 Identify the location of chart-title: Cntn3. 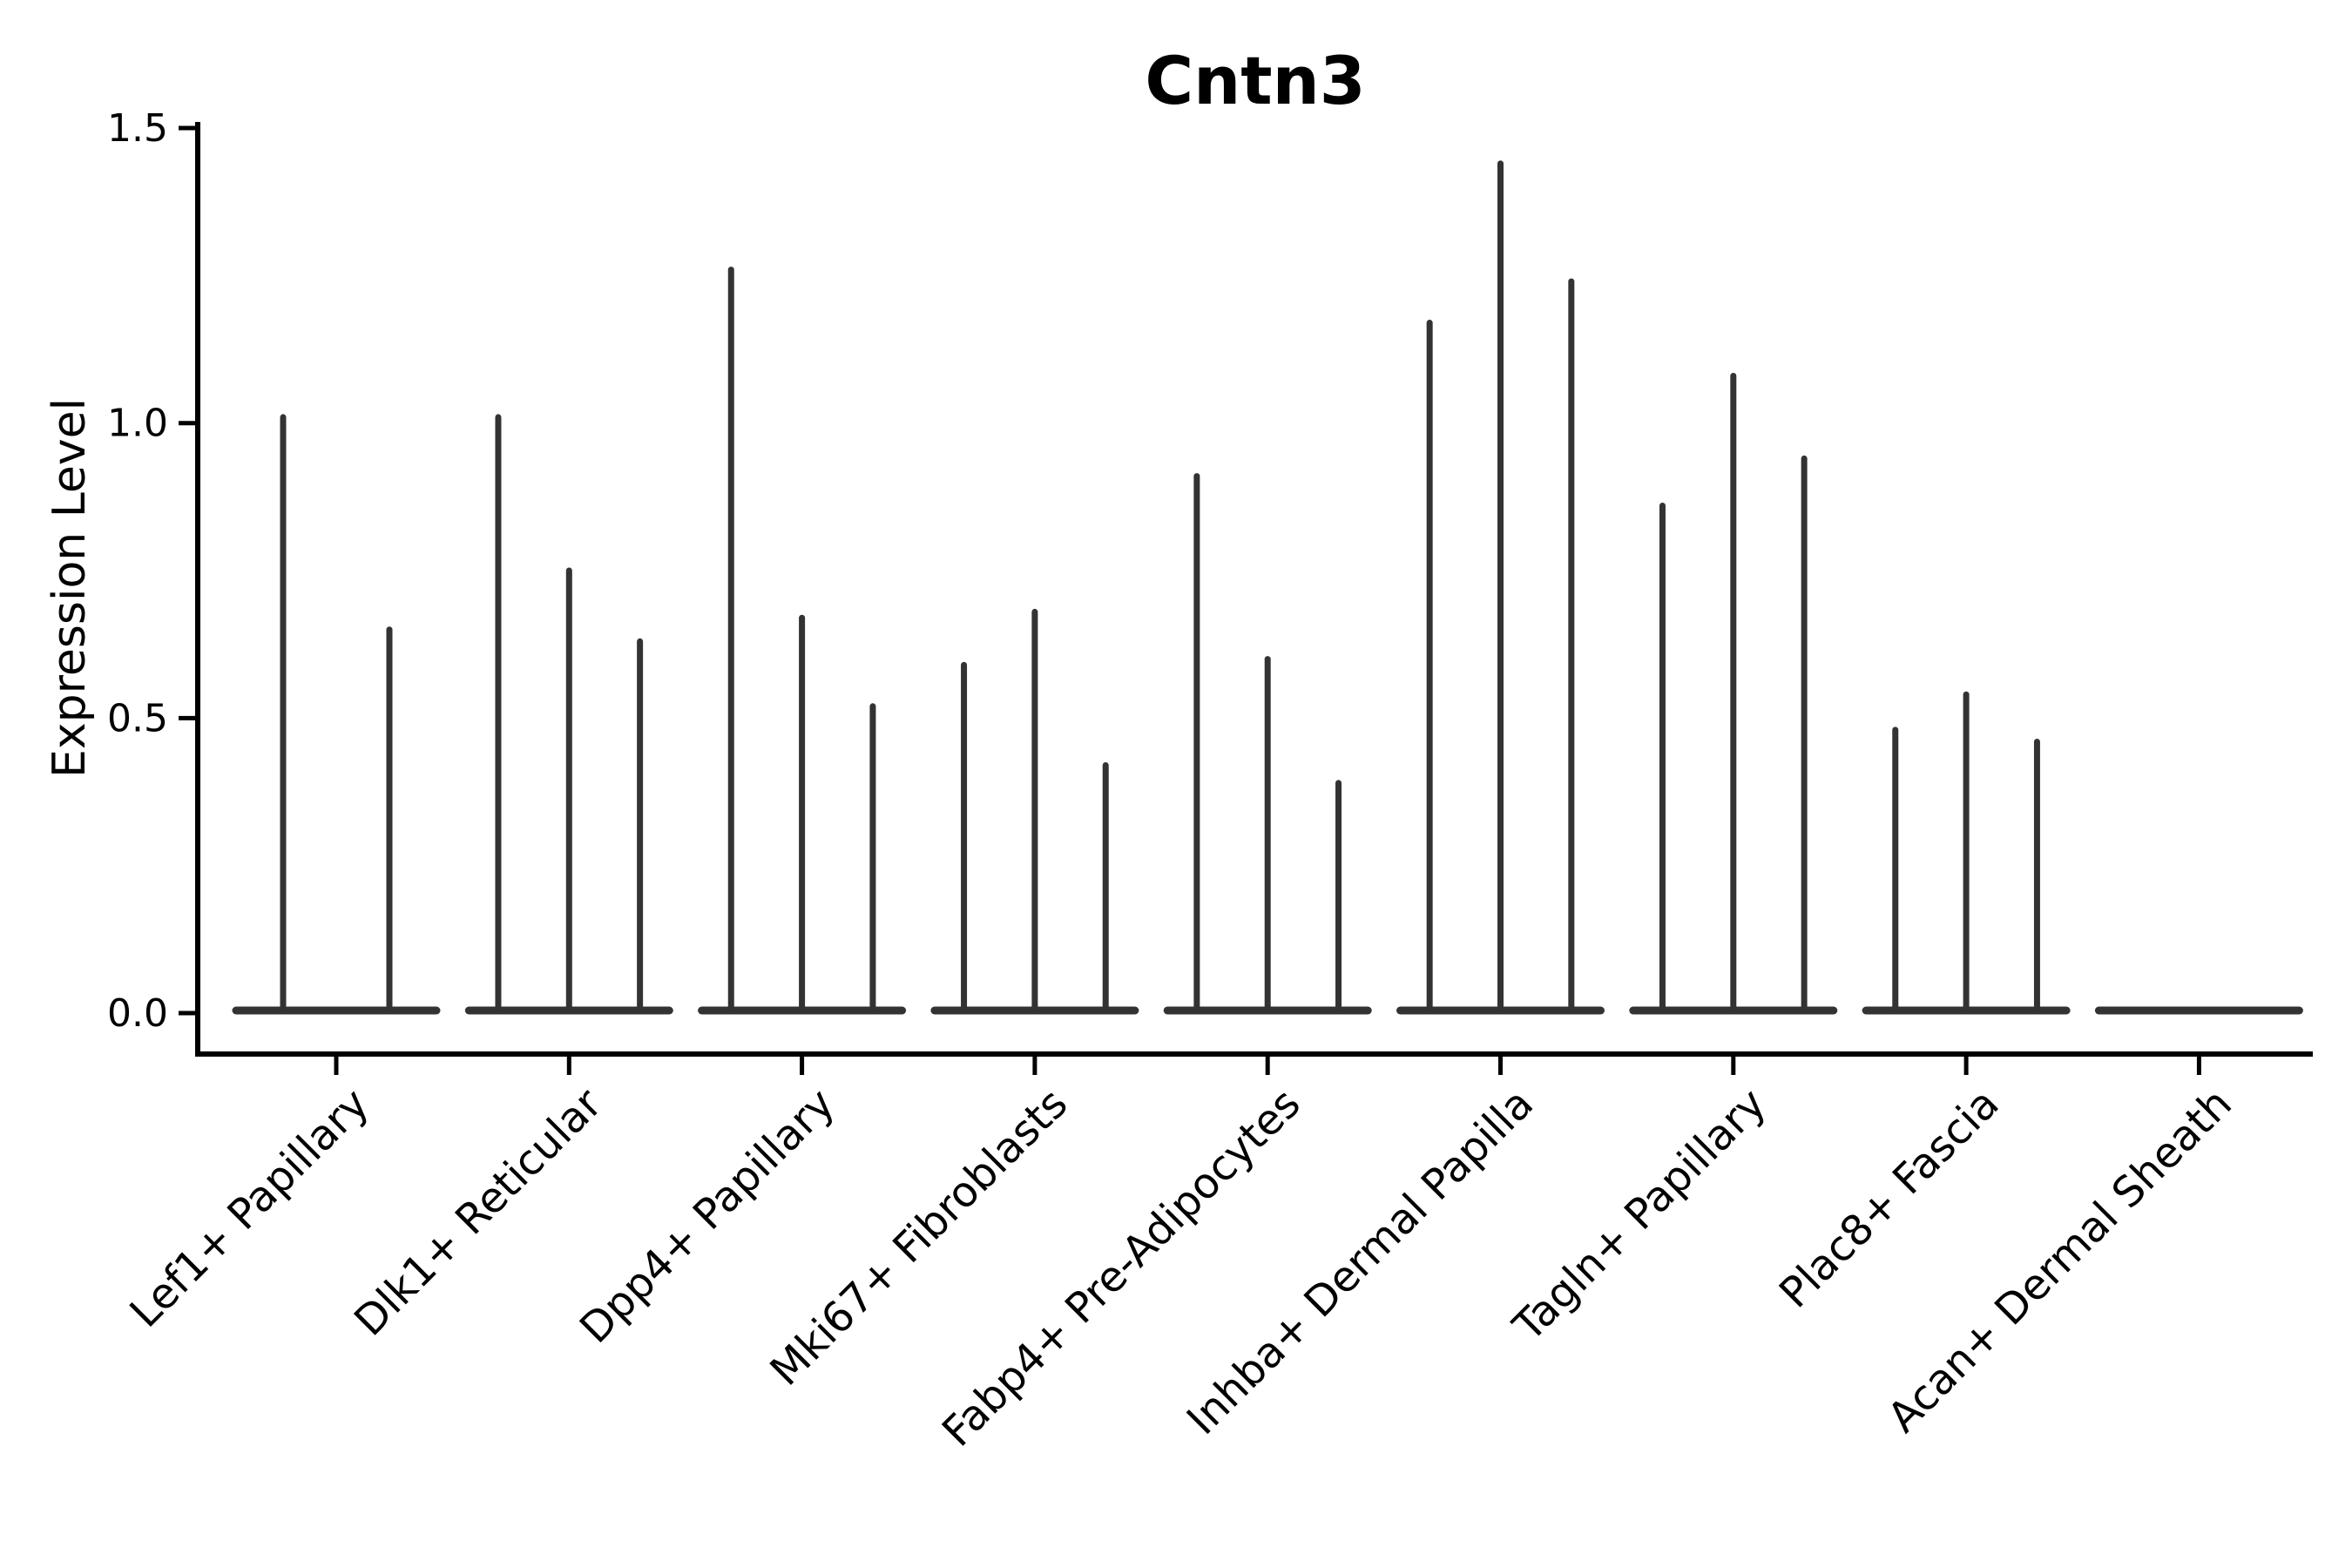
(1255, 80).